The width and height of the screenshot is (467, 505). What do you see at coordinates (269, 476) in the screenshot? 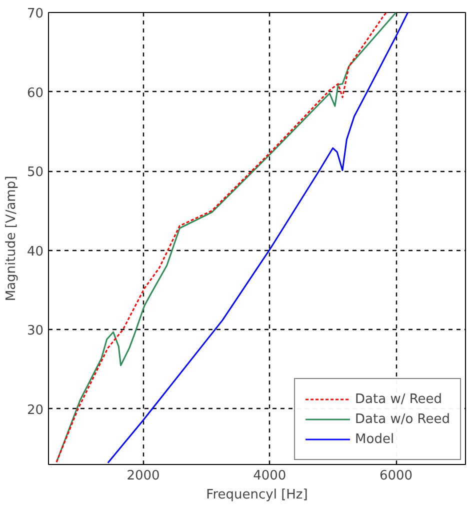
I see `x-tick-label: 4000` at bounding box center [269, 476].